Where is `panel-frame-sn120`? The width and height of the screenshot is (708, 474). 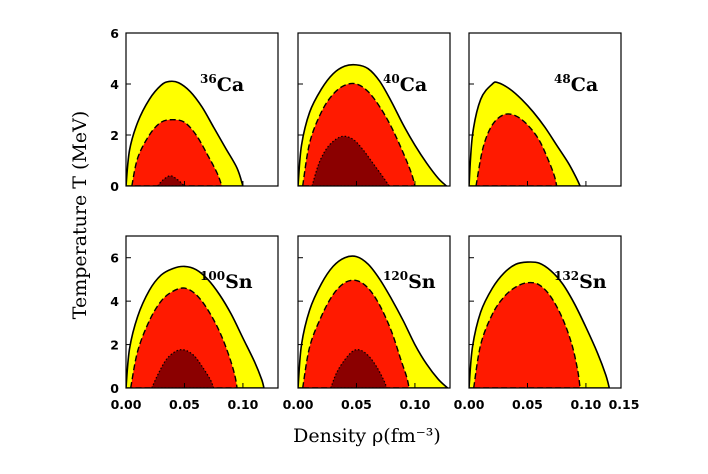 panel-frame-sn120 is located at coordinates (374, 312).